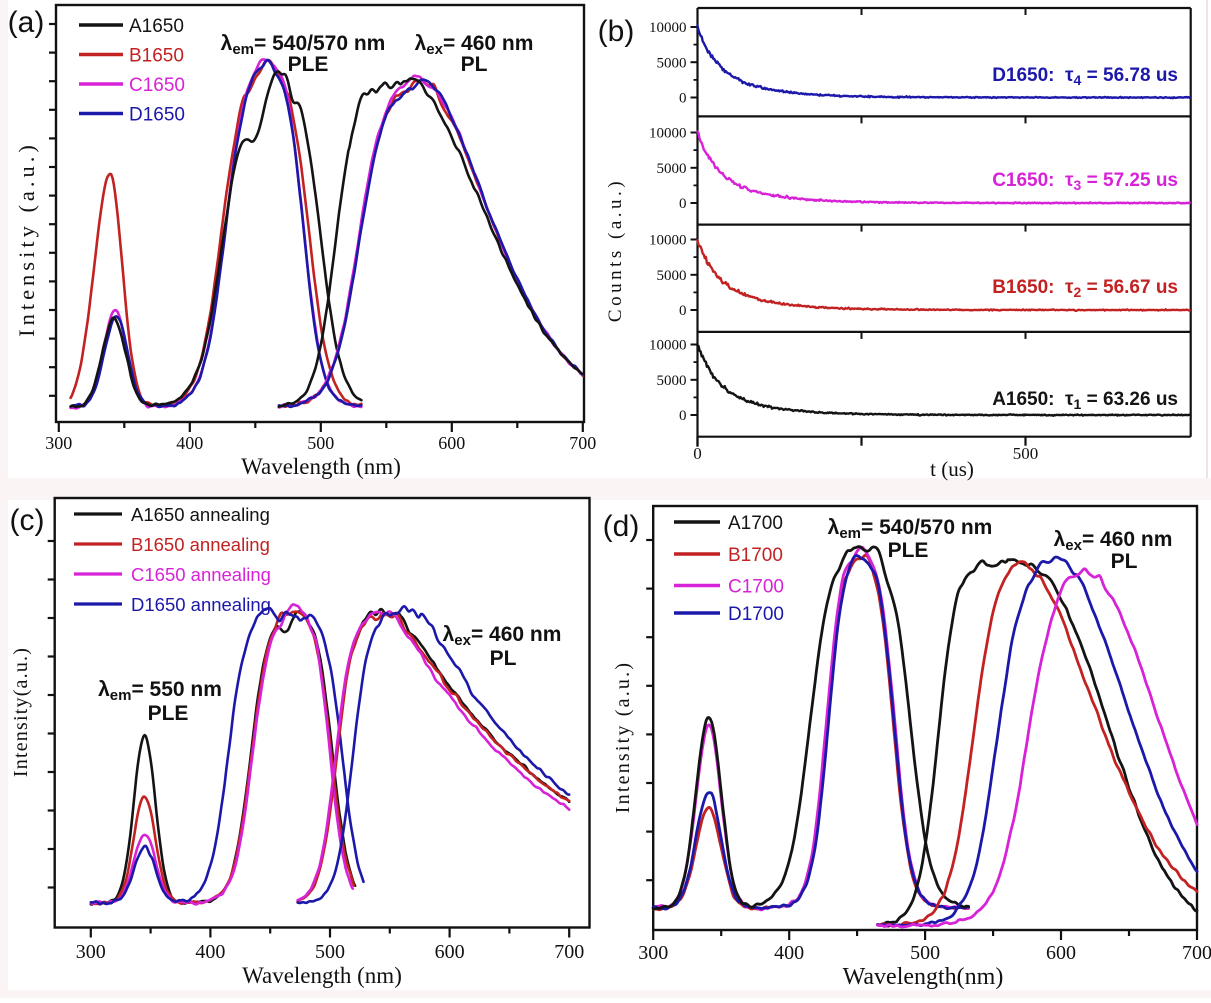  Describe the element at coordinates (755, 523) in the screenshot. I see `svg-text: A1700` at that location.